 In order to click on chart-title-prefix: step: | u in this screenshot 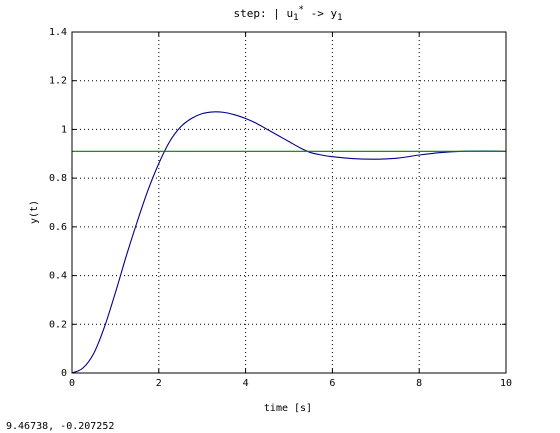, I will do `click(264, 13)`.